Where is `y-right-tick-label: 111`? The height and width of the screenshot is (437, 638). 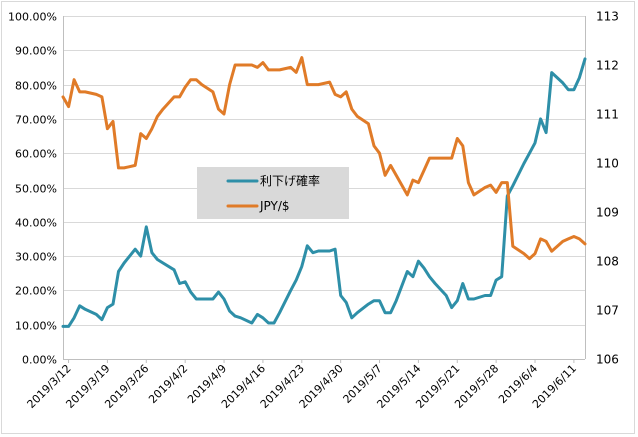
y-right-tick-label: 111 is located at coordinates (607, 115).